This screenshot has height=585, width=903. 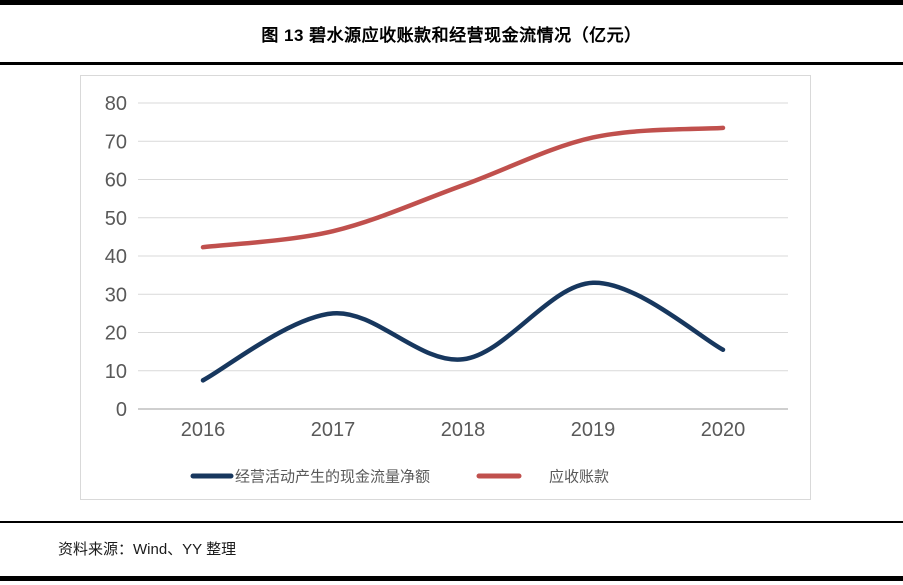 I want to click on y-tick-label: 40, so click(x=116, y=257).